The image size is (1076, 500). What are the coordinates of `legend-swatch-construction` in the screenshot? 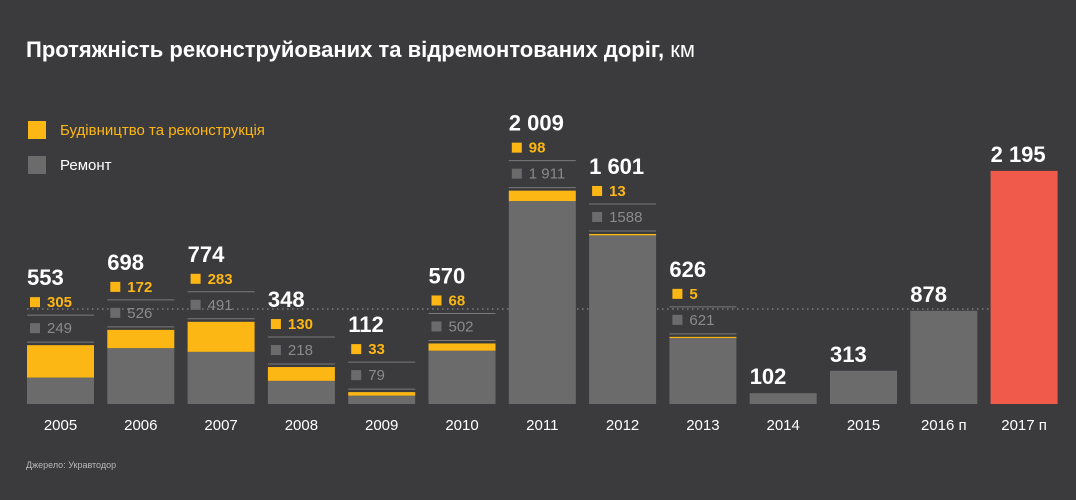 It's located at (37, 130).